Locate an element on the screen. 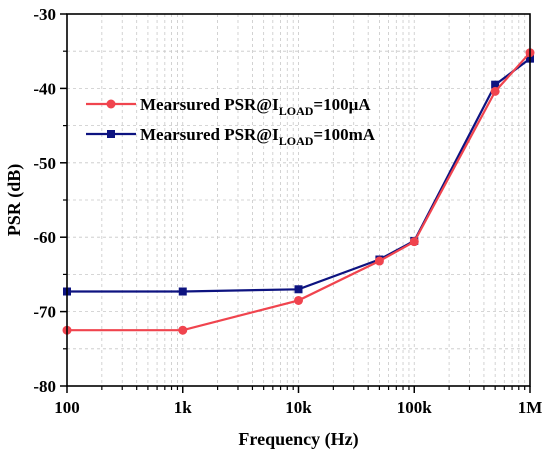 The height and width of the screenshot is (457, 550). legend-label-100ma: Mearsured PSR@ILOAD=100mA is located at coordinates (258, 136).